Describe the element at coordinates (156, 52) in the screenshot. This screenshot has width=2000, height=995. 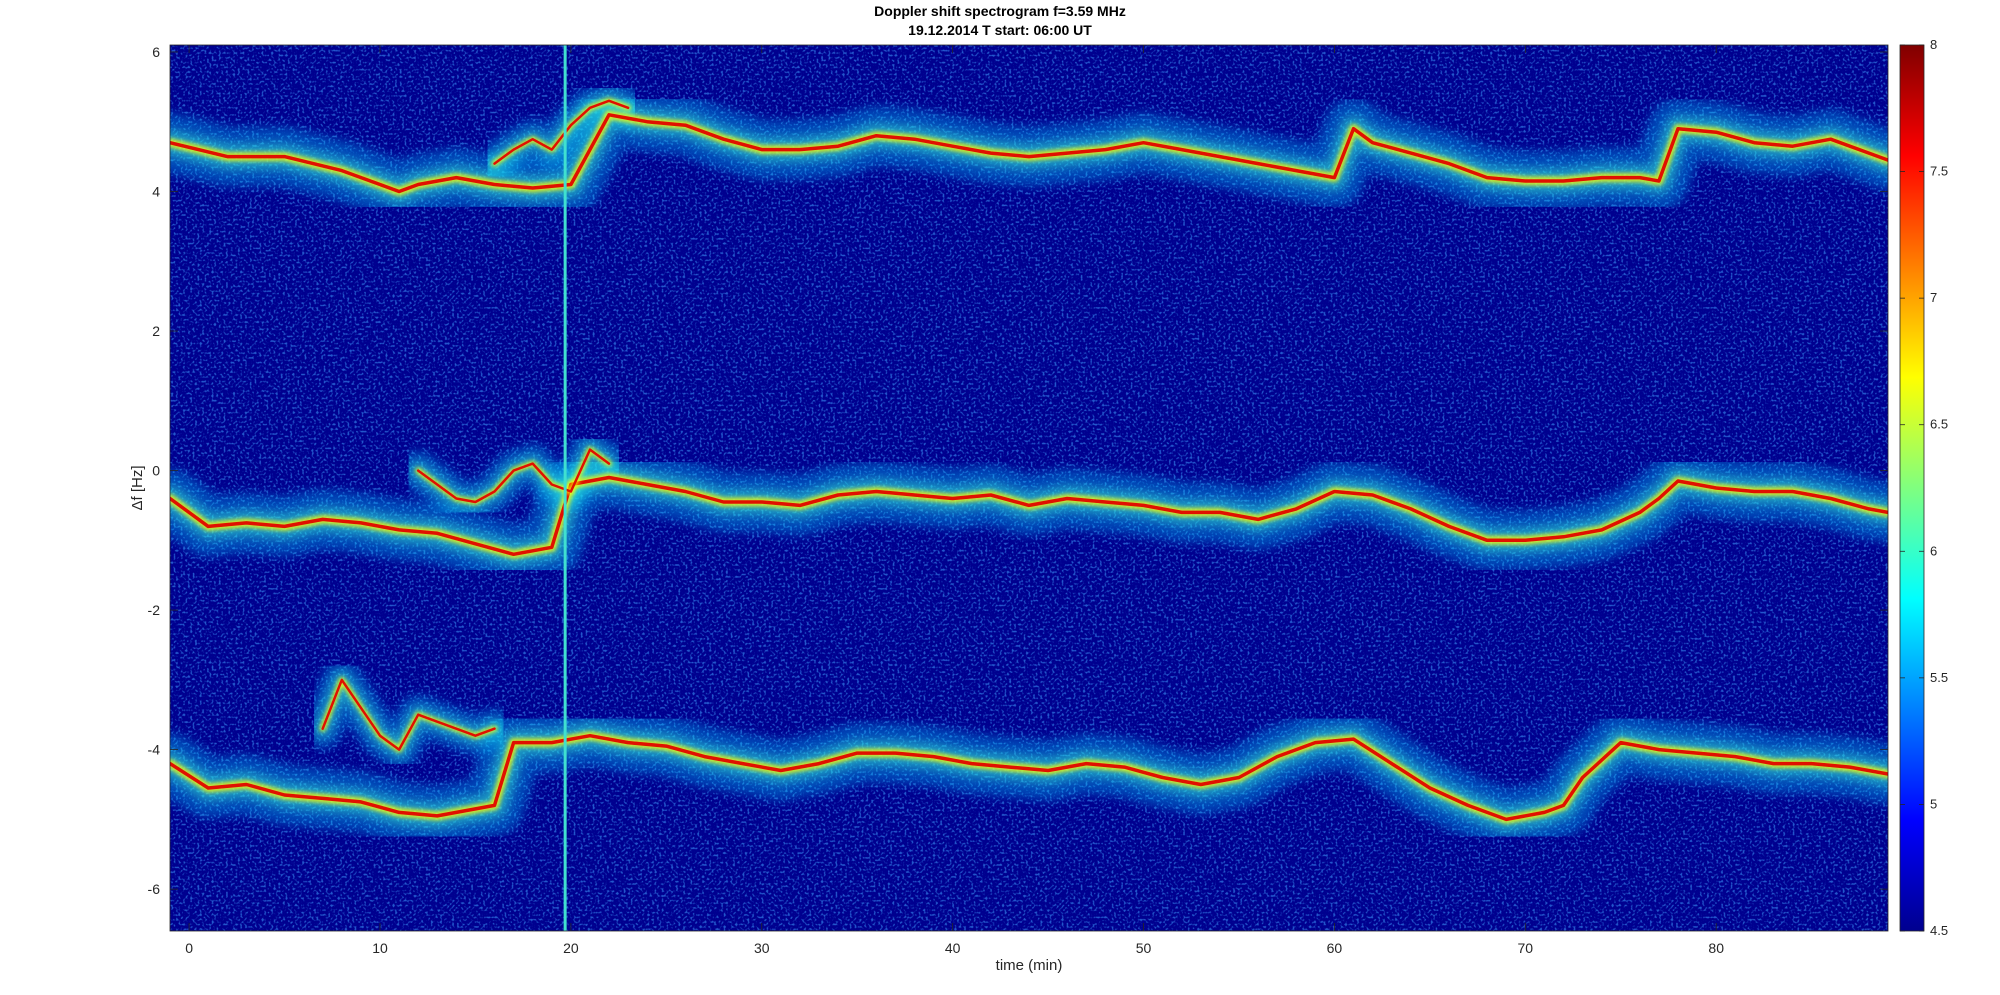
I see `y-tick-label: 6` at that location.